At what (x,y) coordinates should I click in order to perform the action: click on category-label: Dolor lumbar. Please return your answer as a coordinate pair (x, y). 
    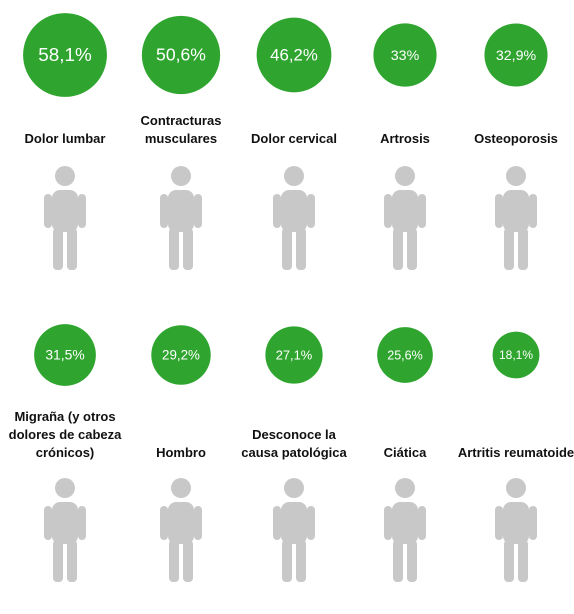
    Looking at the image, I should click on (65, 138).